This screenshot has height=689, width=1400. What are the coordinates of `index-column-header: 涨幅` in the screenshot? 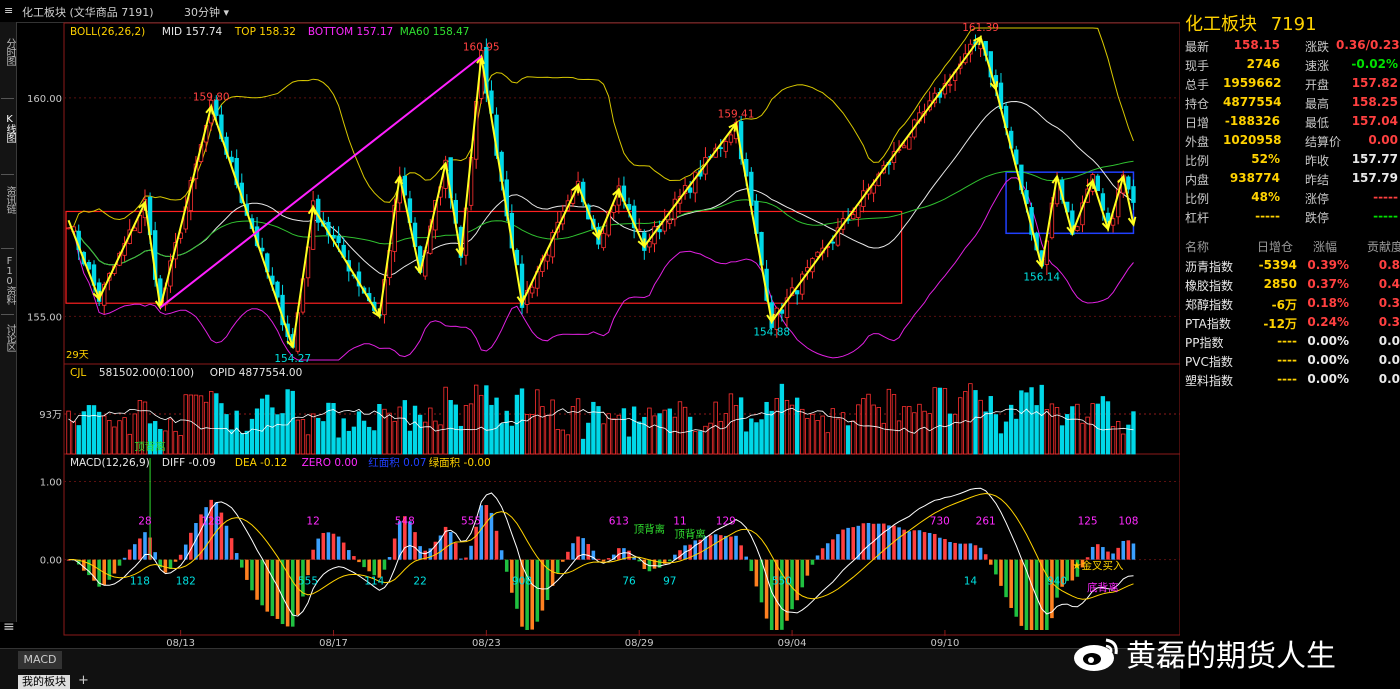 It's located at (1325, 247).